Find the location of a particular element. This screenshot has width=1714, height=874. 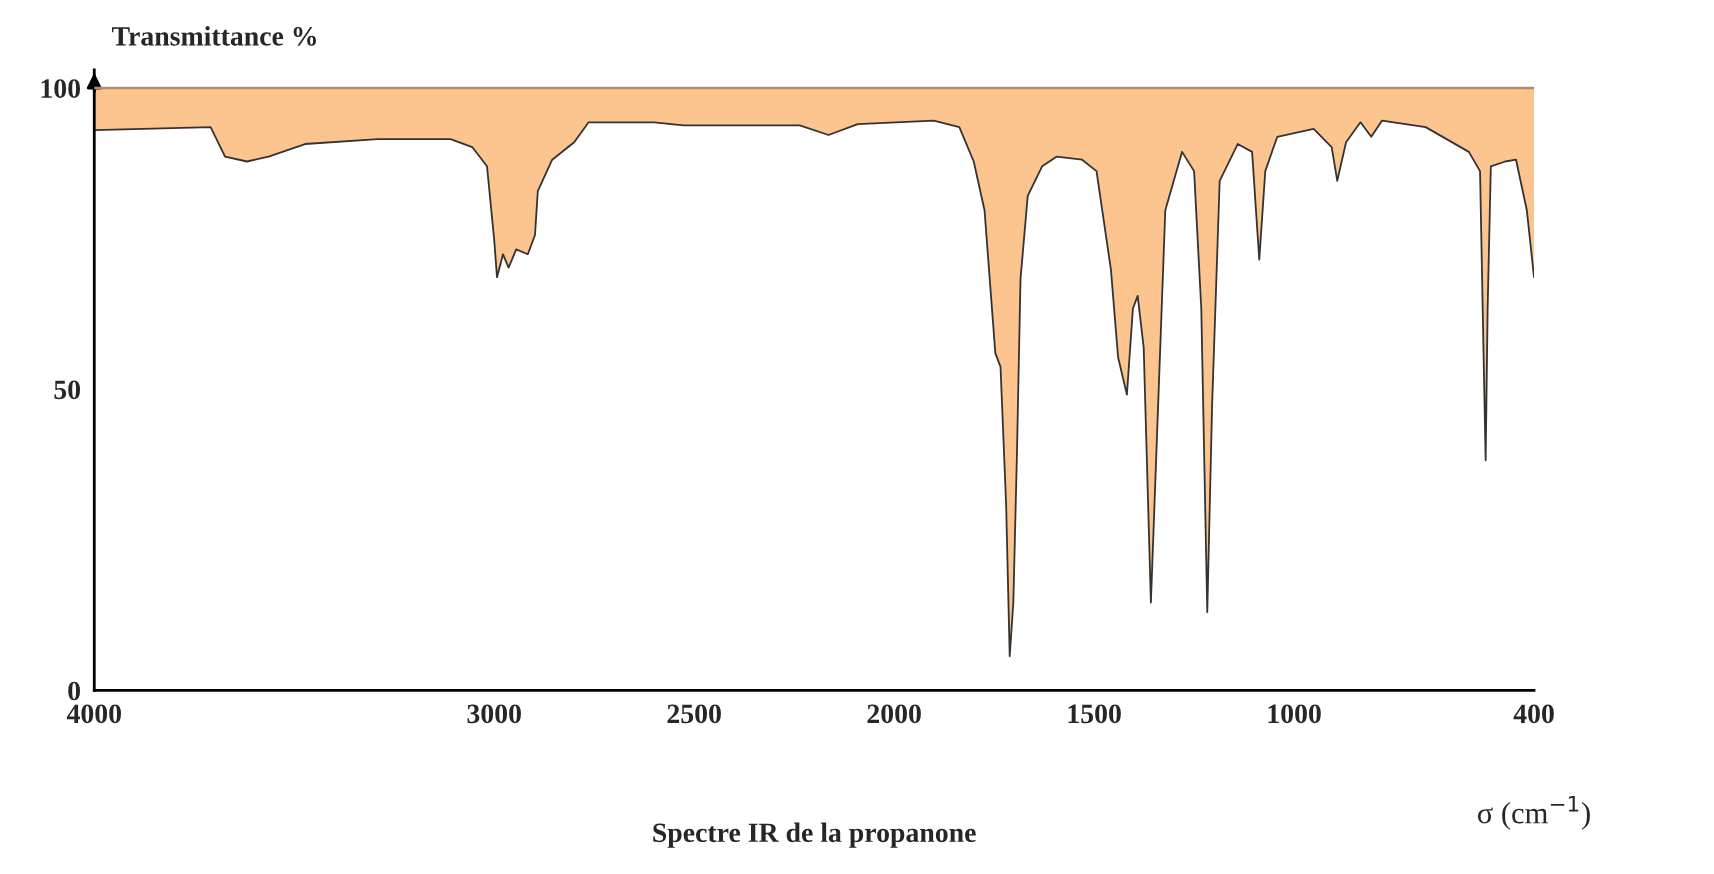

y-tick-label: 0 is located at coordinates (74, 691).